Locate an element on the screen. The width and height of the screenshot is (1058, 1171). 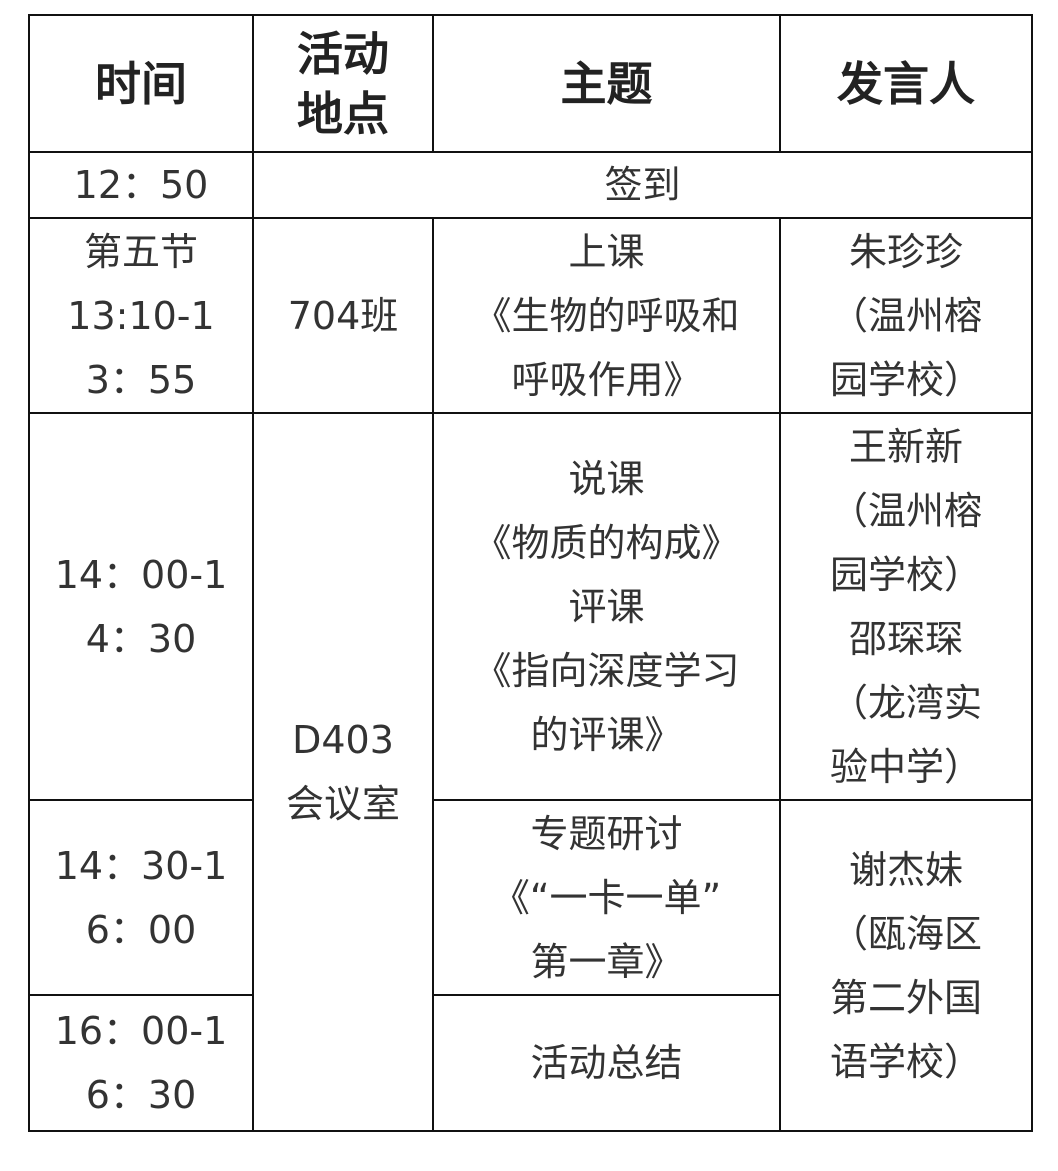
row3-speaker: 王新新 （温州榕 园学校） 邵琛琛 （龙湾实 验中学） is located at coordinates (906, 606).